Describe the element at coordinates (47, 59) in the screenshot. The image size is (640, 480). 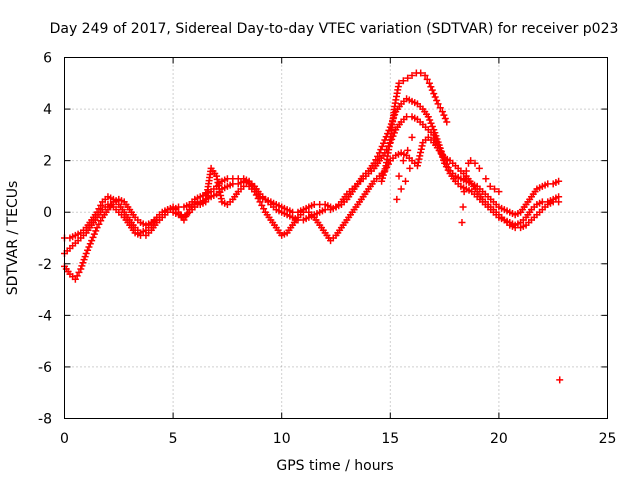
I see `y-tick-label: 6` at that location.